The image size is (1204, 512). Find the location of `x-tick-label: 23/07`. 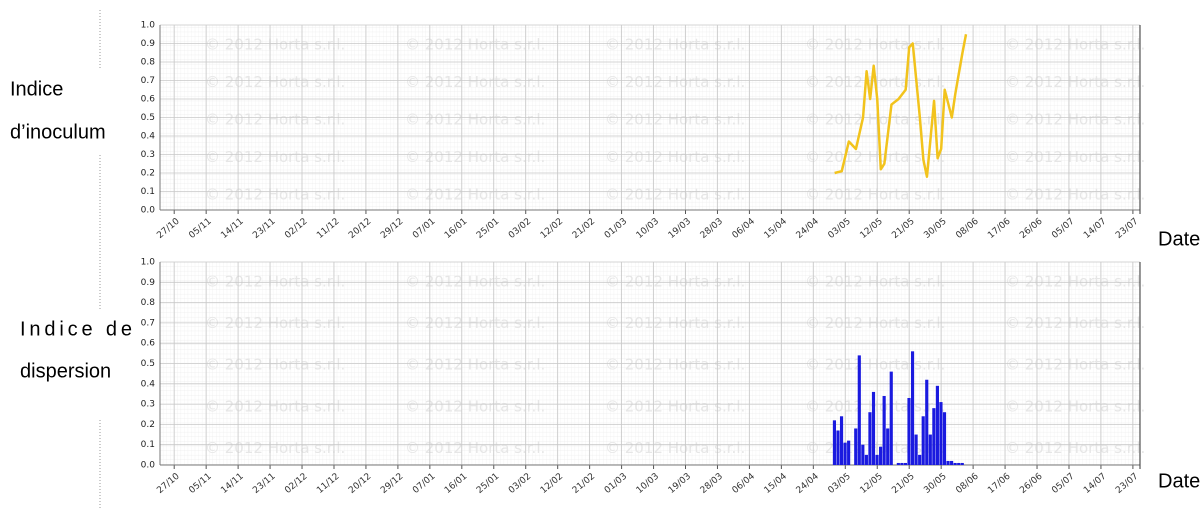

x-tick-label: 23/07 is located at coordinates (1127, 229).